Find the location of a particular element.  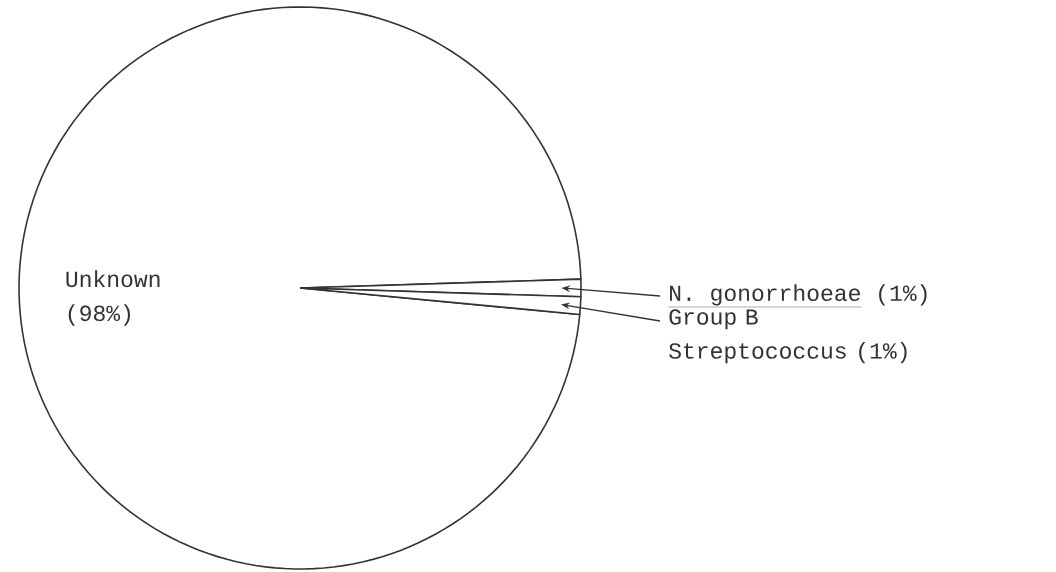

slice-label: N. gonorrhoeae is located at coordinates (765, 295).